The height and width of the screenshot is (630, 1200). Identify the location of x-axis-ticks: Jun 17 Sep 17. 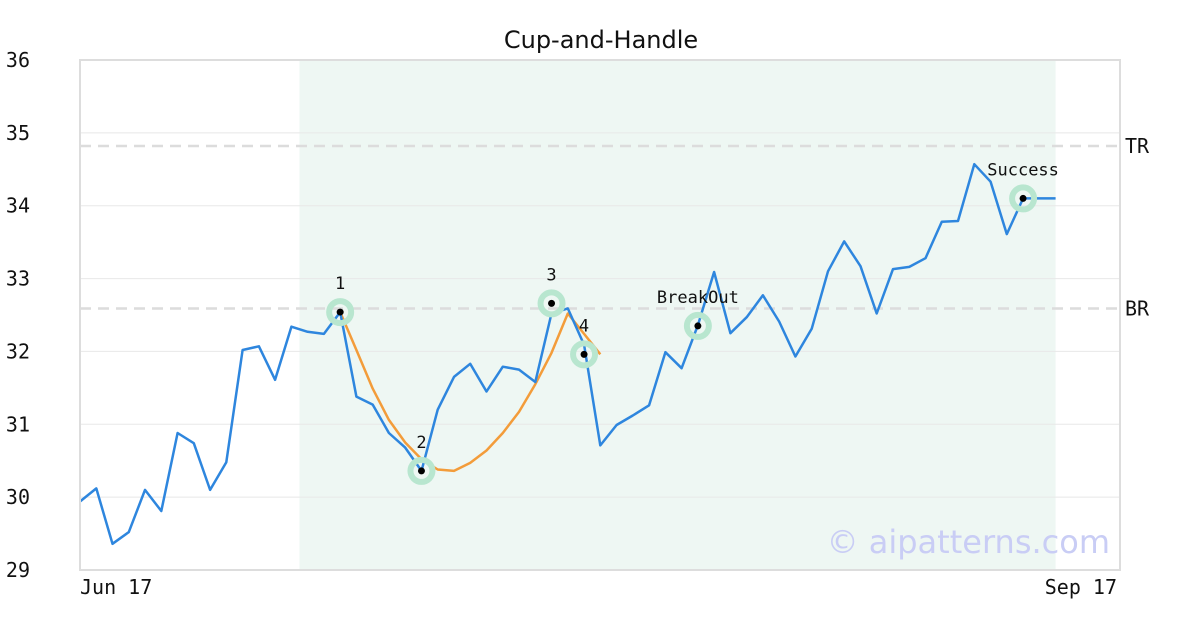
(598, 587).